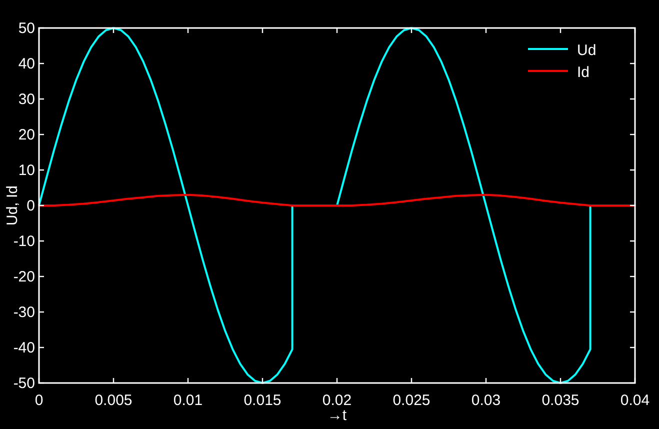 The image size is (659, 429). Describe the element at coordinates (583, 72) in the screenshot. I see `legend-label: Id` at that location.